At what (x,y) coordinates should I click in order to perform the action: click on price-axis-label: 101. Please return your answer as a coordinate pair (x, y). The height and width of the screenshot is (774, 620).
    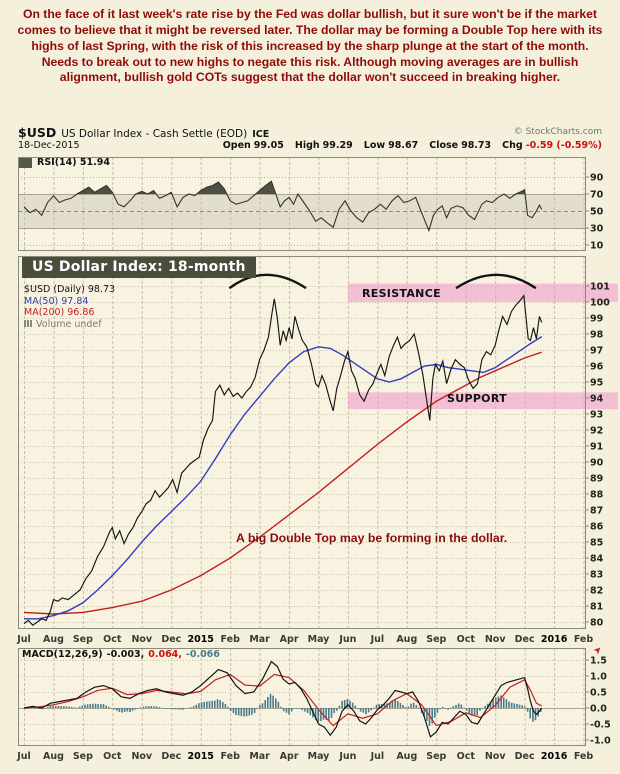
    Looking at the image, I should click on (600, 287).